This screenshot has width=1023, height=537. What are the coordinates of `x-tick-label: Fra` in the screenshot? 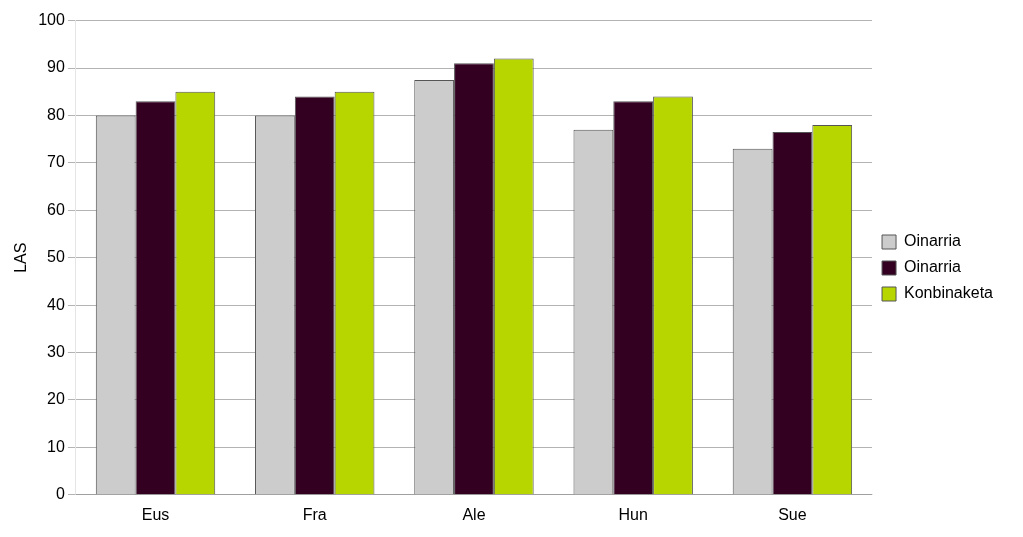 It's located at (314, 514).